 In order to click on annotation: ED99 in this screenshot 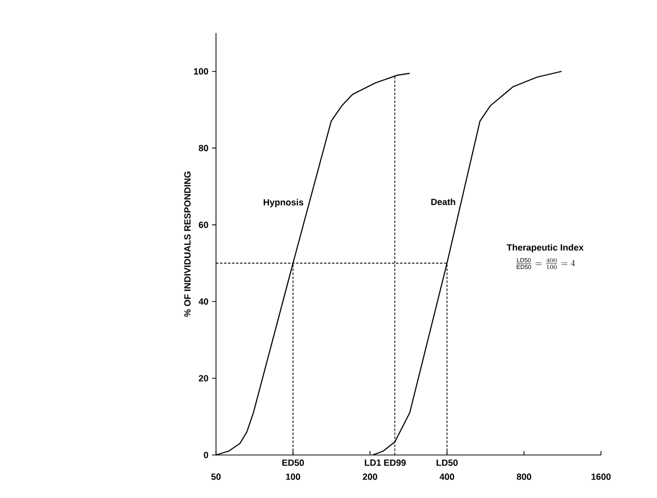, I will do `click(395, 463)`.